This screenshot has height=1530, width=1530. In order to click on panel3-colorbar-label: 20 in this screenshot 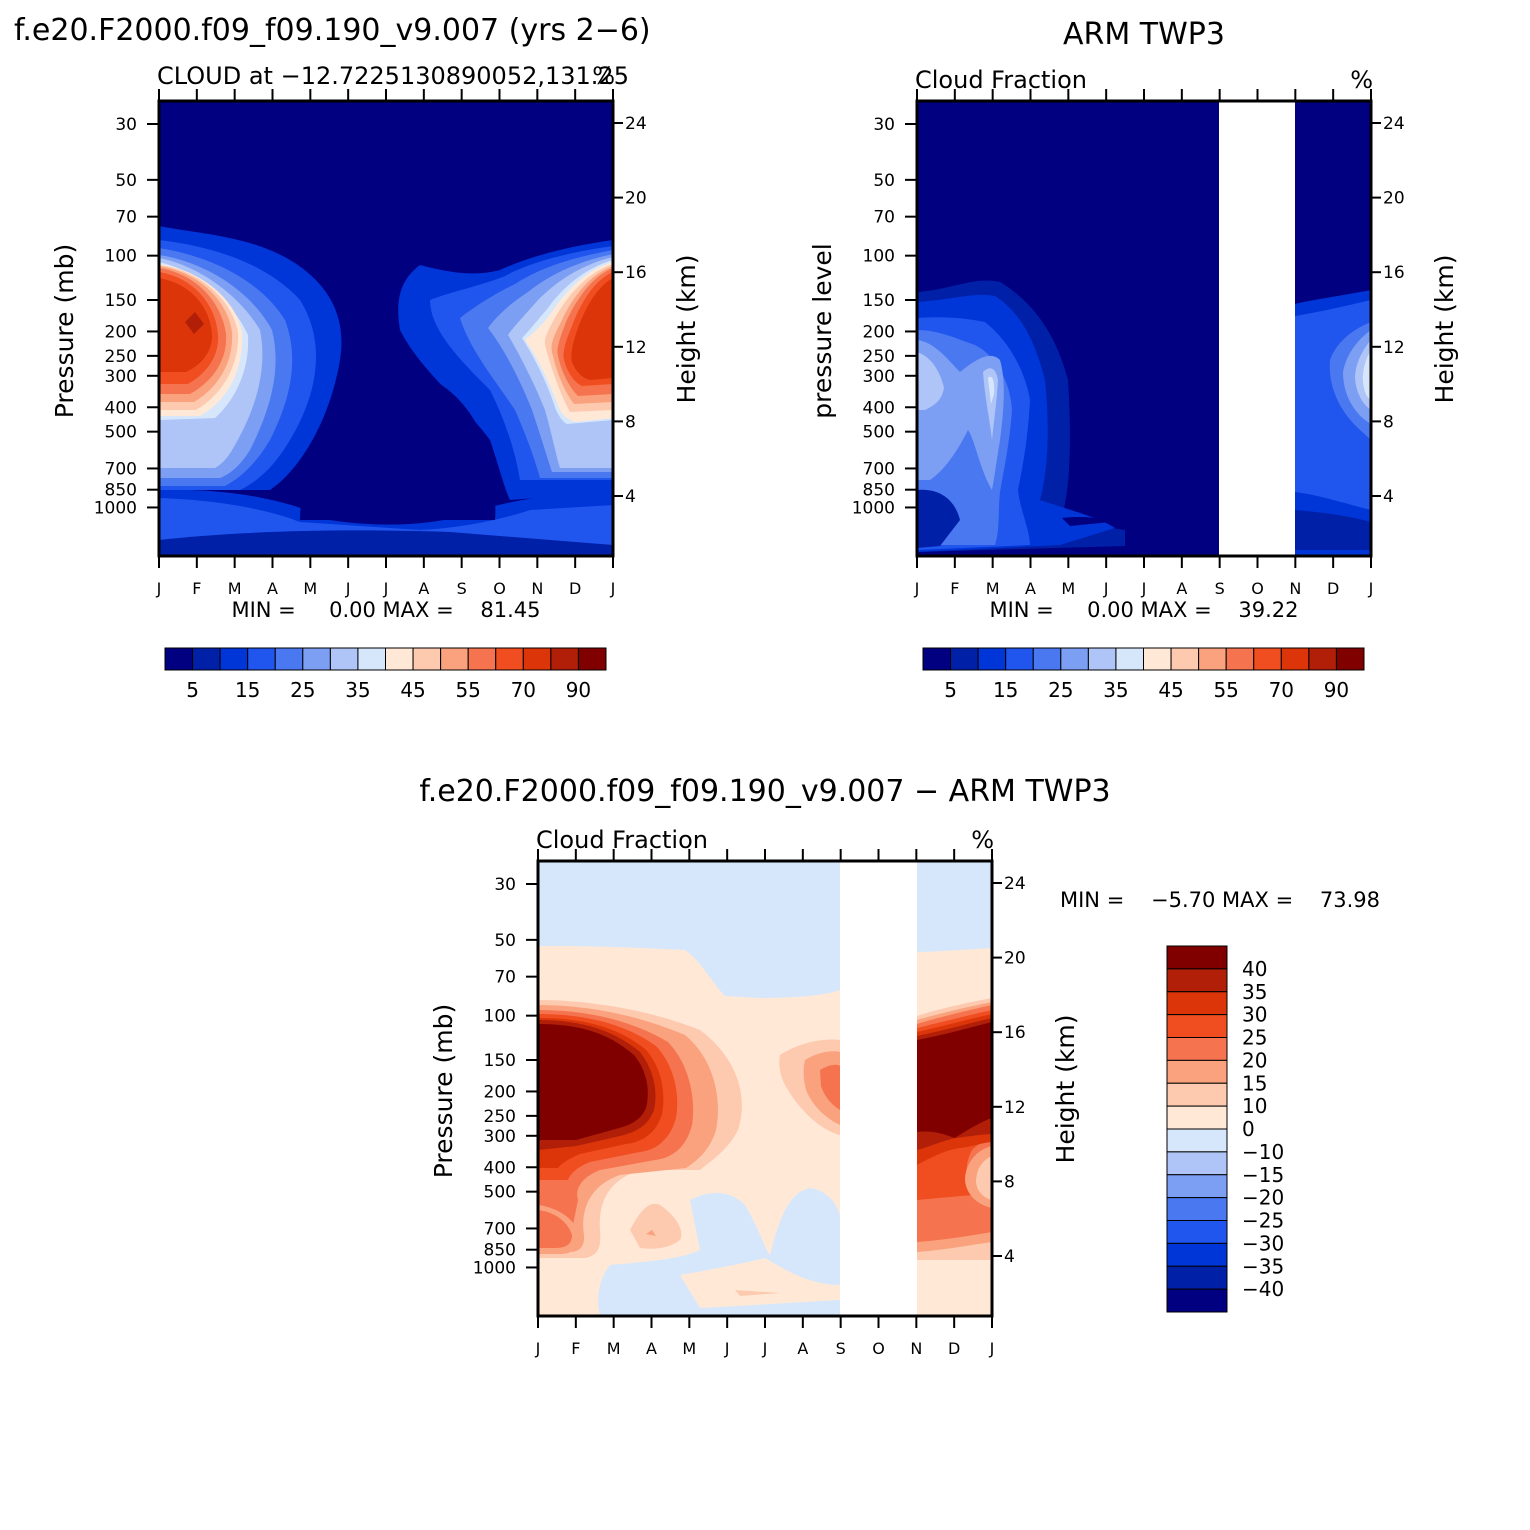, I will do `click(1254, 1060)`.